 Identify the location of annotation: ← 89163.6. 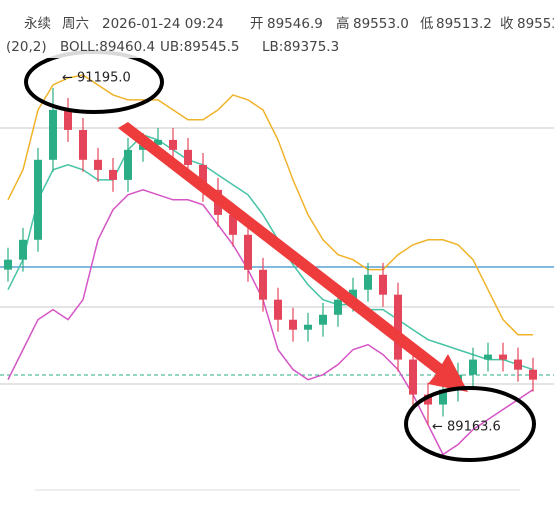
(466, 427).